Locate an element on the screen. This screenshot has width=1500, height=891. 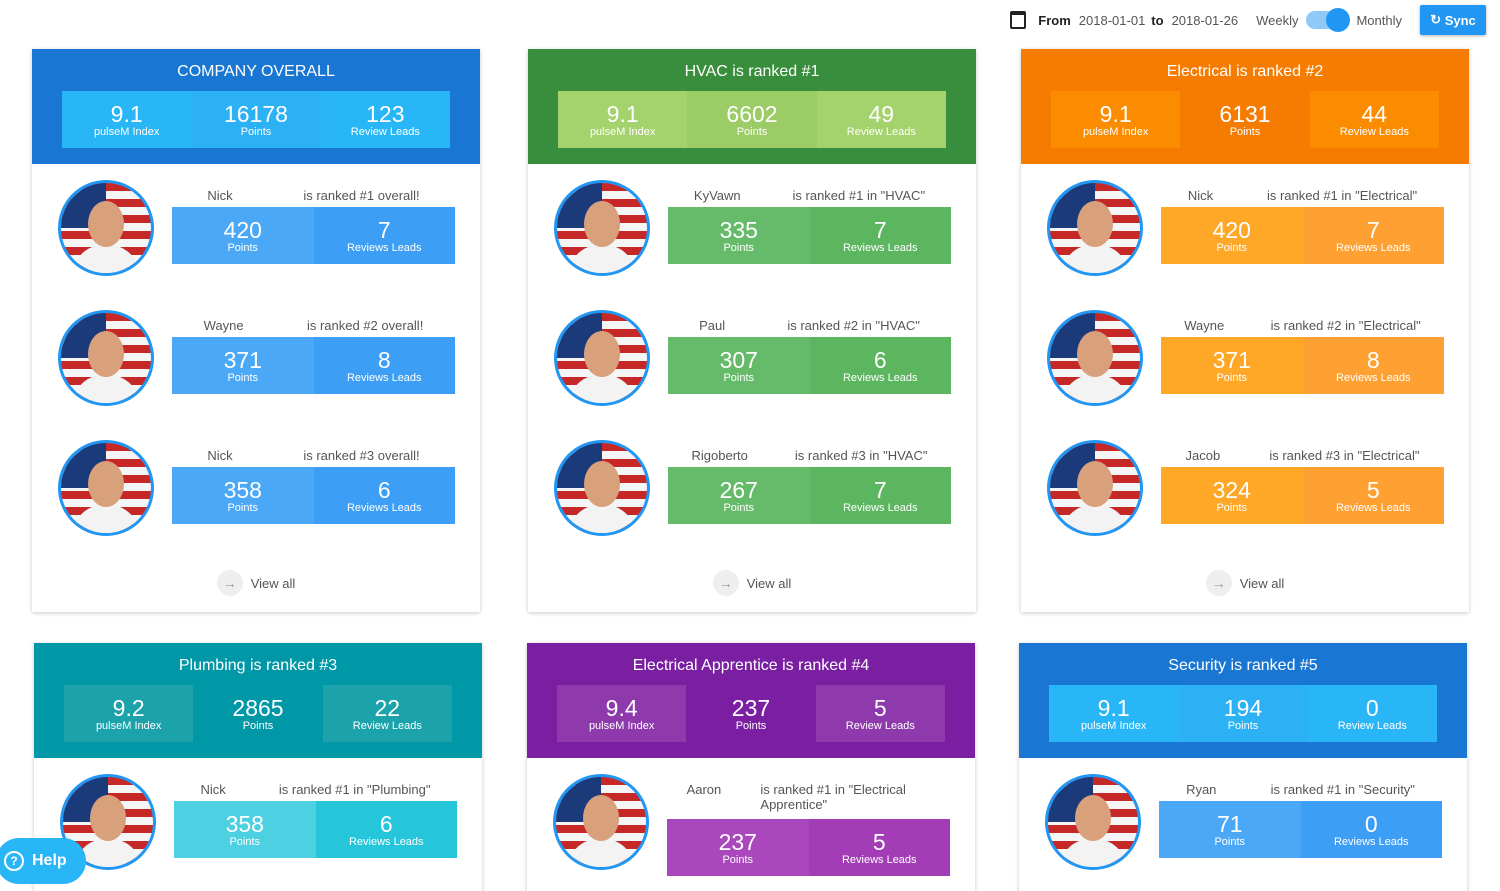
person-name: Wayne is located at coordinates (1204, 325).